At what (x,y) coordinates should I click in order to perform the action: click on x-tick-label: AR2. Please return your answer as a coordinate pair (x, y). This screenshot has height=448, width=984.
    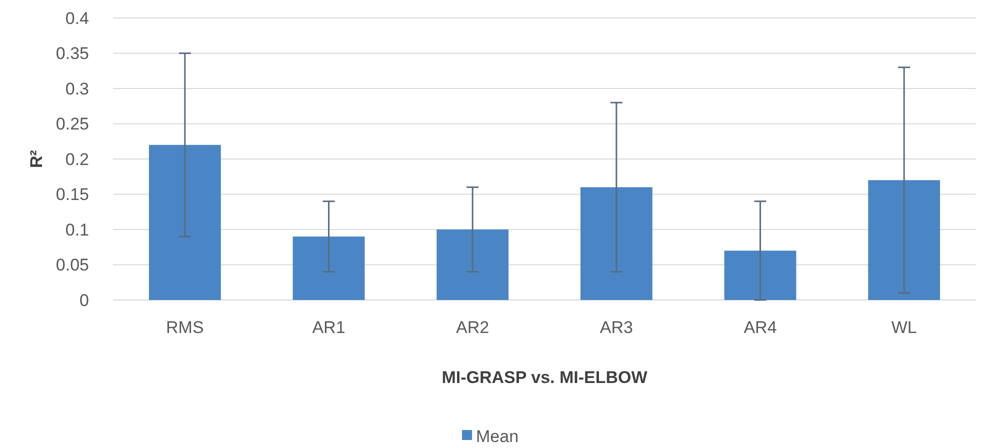
    Looking at the image, I should click on (473, 327).